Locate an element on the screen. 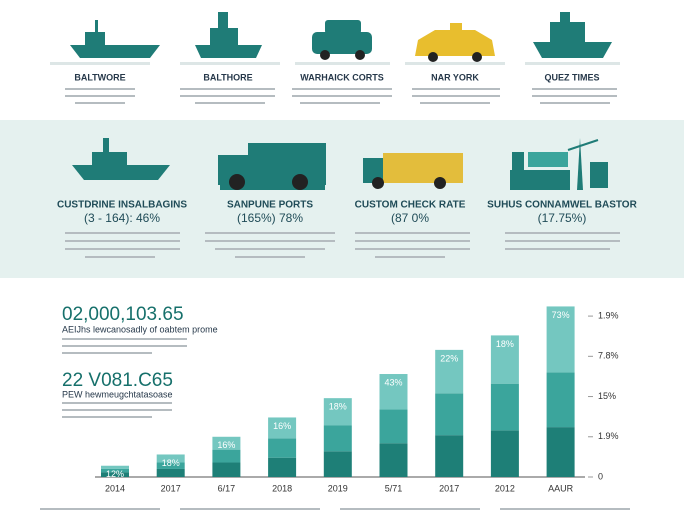  stat-value: 02,000,103.65 is located at coordinates (123, 314).